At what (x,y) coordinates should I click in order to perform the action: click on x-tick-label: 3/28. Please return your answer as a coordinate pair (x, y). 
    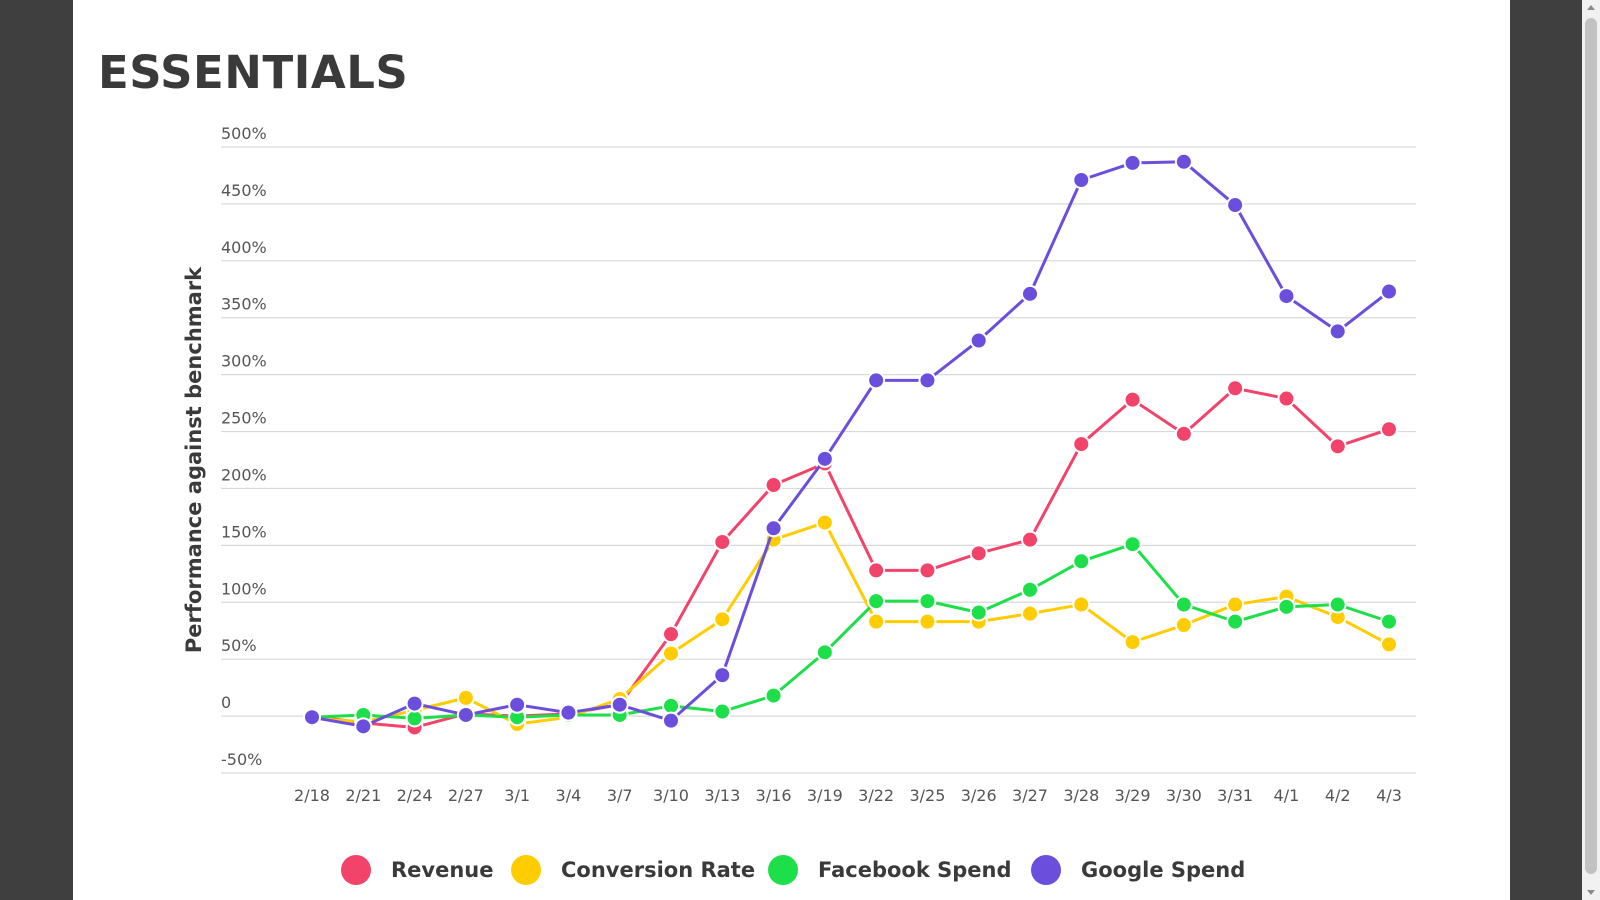
    Looking at the image, I should click on (1081, 795).